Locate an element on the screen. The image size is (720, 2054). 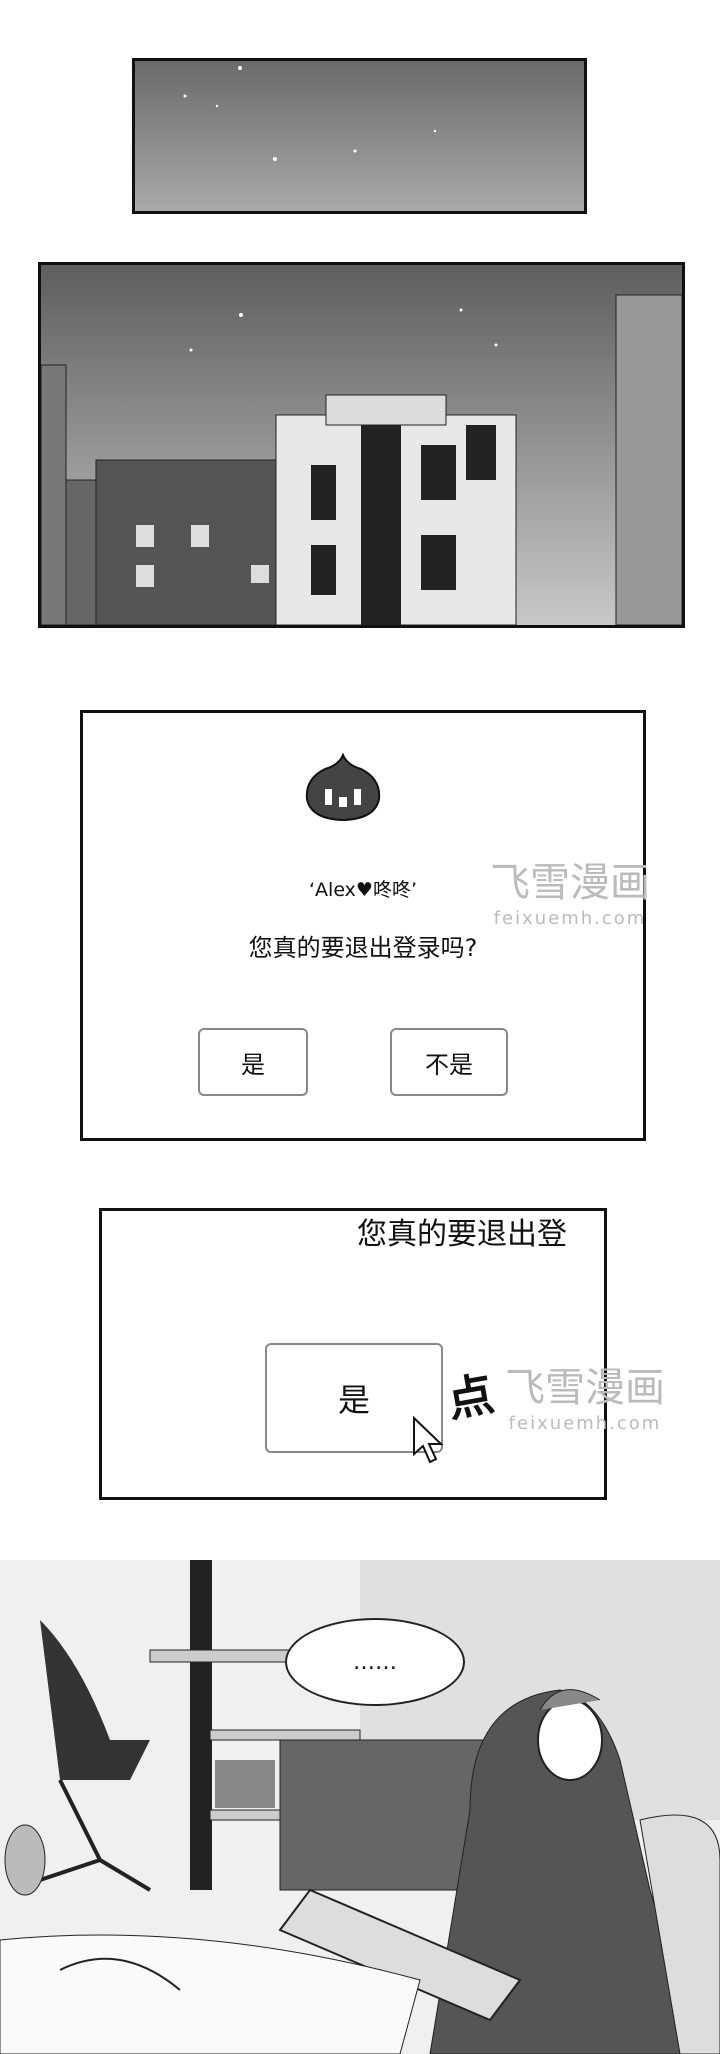
zoom-click-panel: 您真的要退出登 是 点 is located at coordinates (353, 1354).